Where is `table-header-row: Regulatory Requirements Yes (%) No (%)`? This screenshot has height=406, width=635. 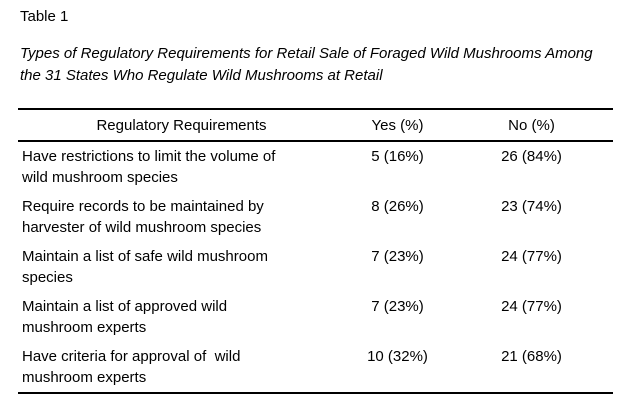
table-header-row: Regulatory Requirements Yes (%) No (%) is located at coordinates (315, 125).